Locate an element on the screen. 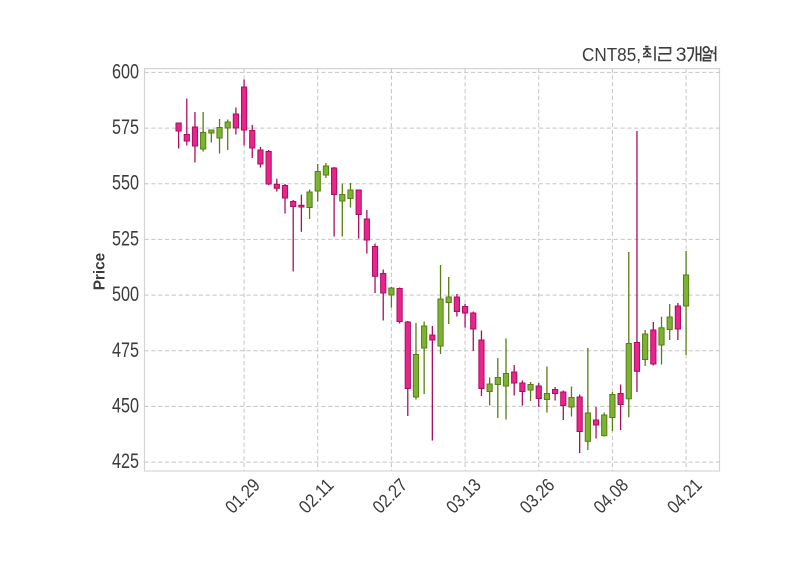 The height and width of the screenshot is (575, 800). svg-text: 3 is located at coordinates (681, 55).